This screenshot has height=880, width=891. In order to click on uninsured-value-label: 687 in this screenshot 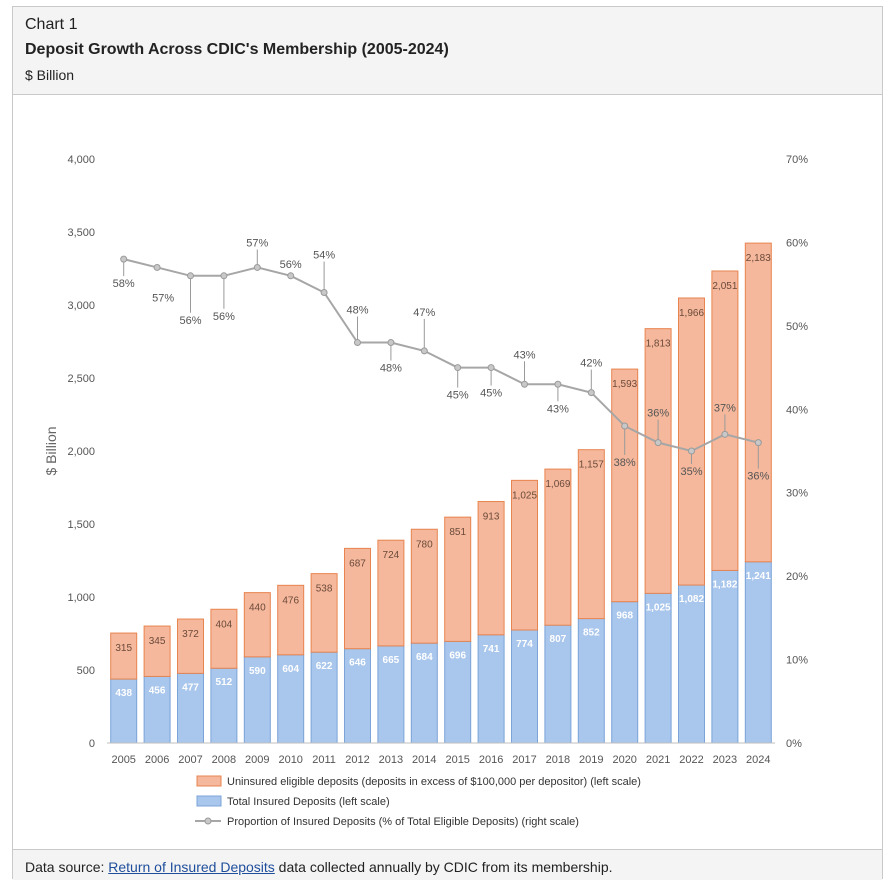, I will do `click(357, 563)`.